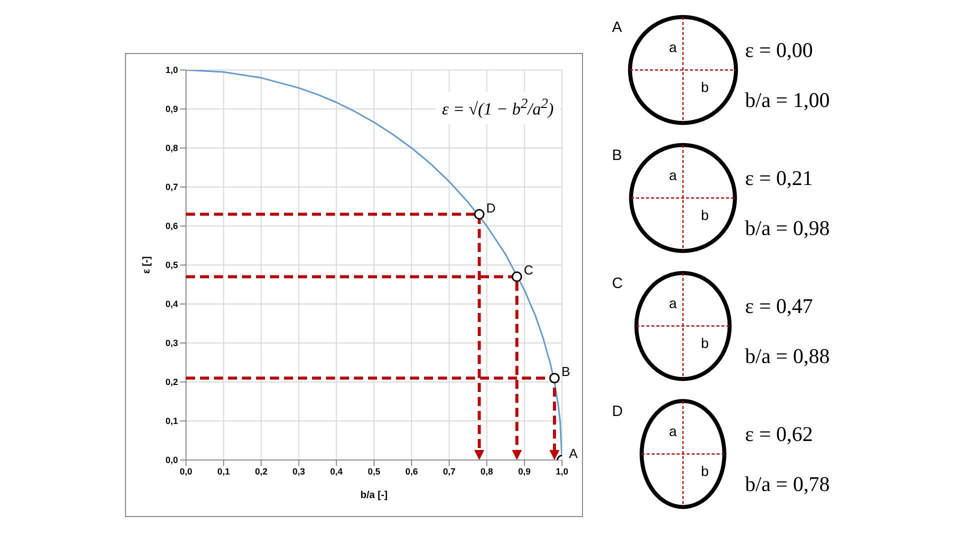  Describe the element at coordinates (171, 343) in the screenshot. I see `y-tick-label: 0,3` at that location.